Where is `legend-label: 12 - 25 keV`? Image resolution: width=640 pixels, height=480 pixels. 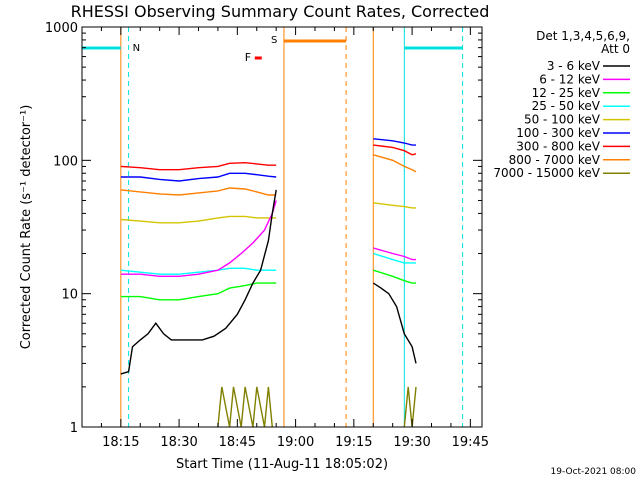
legend-label: 12 - 25 keV is located at coordinates (566, 93).